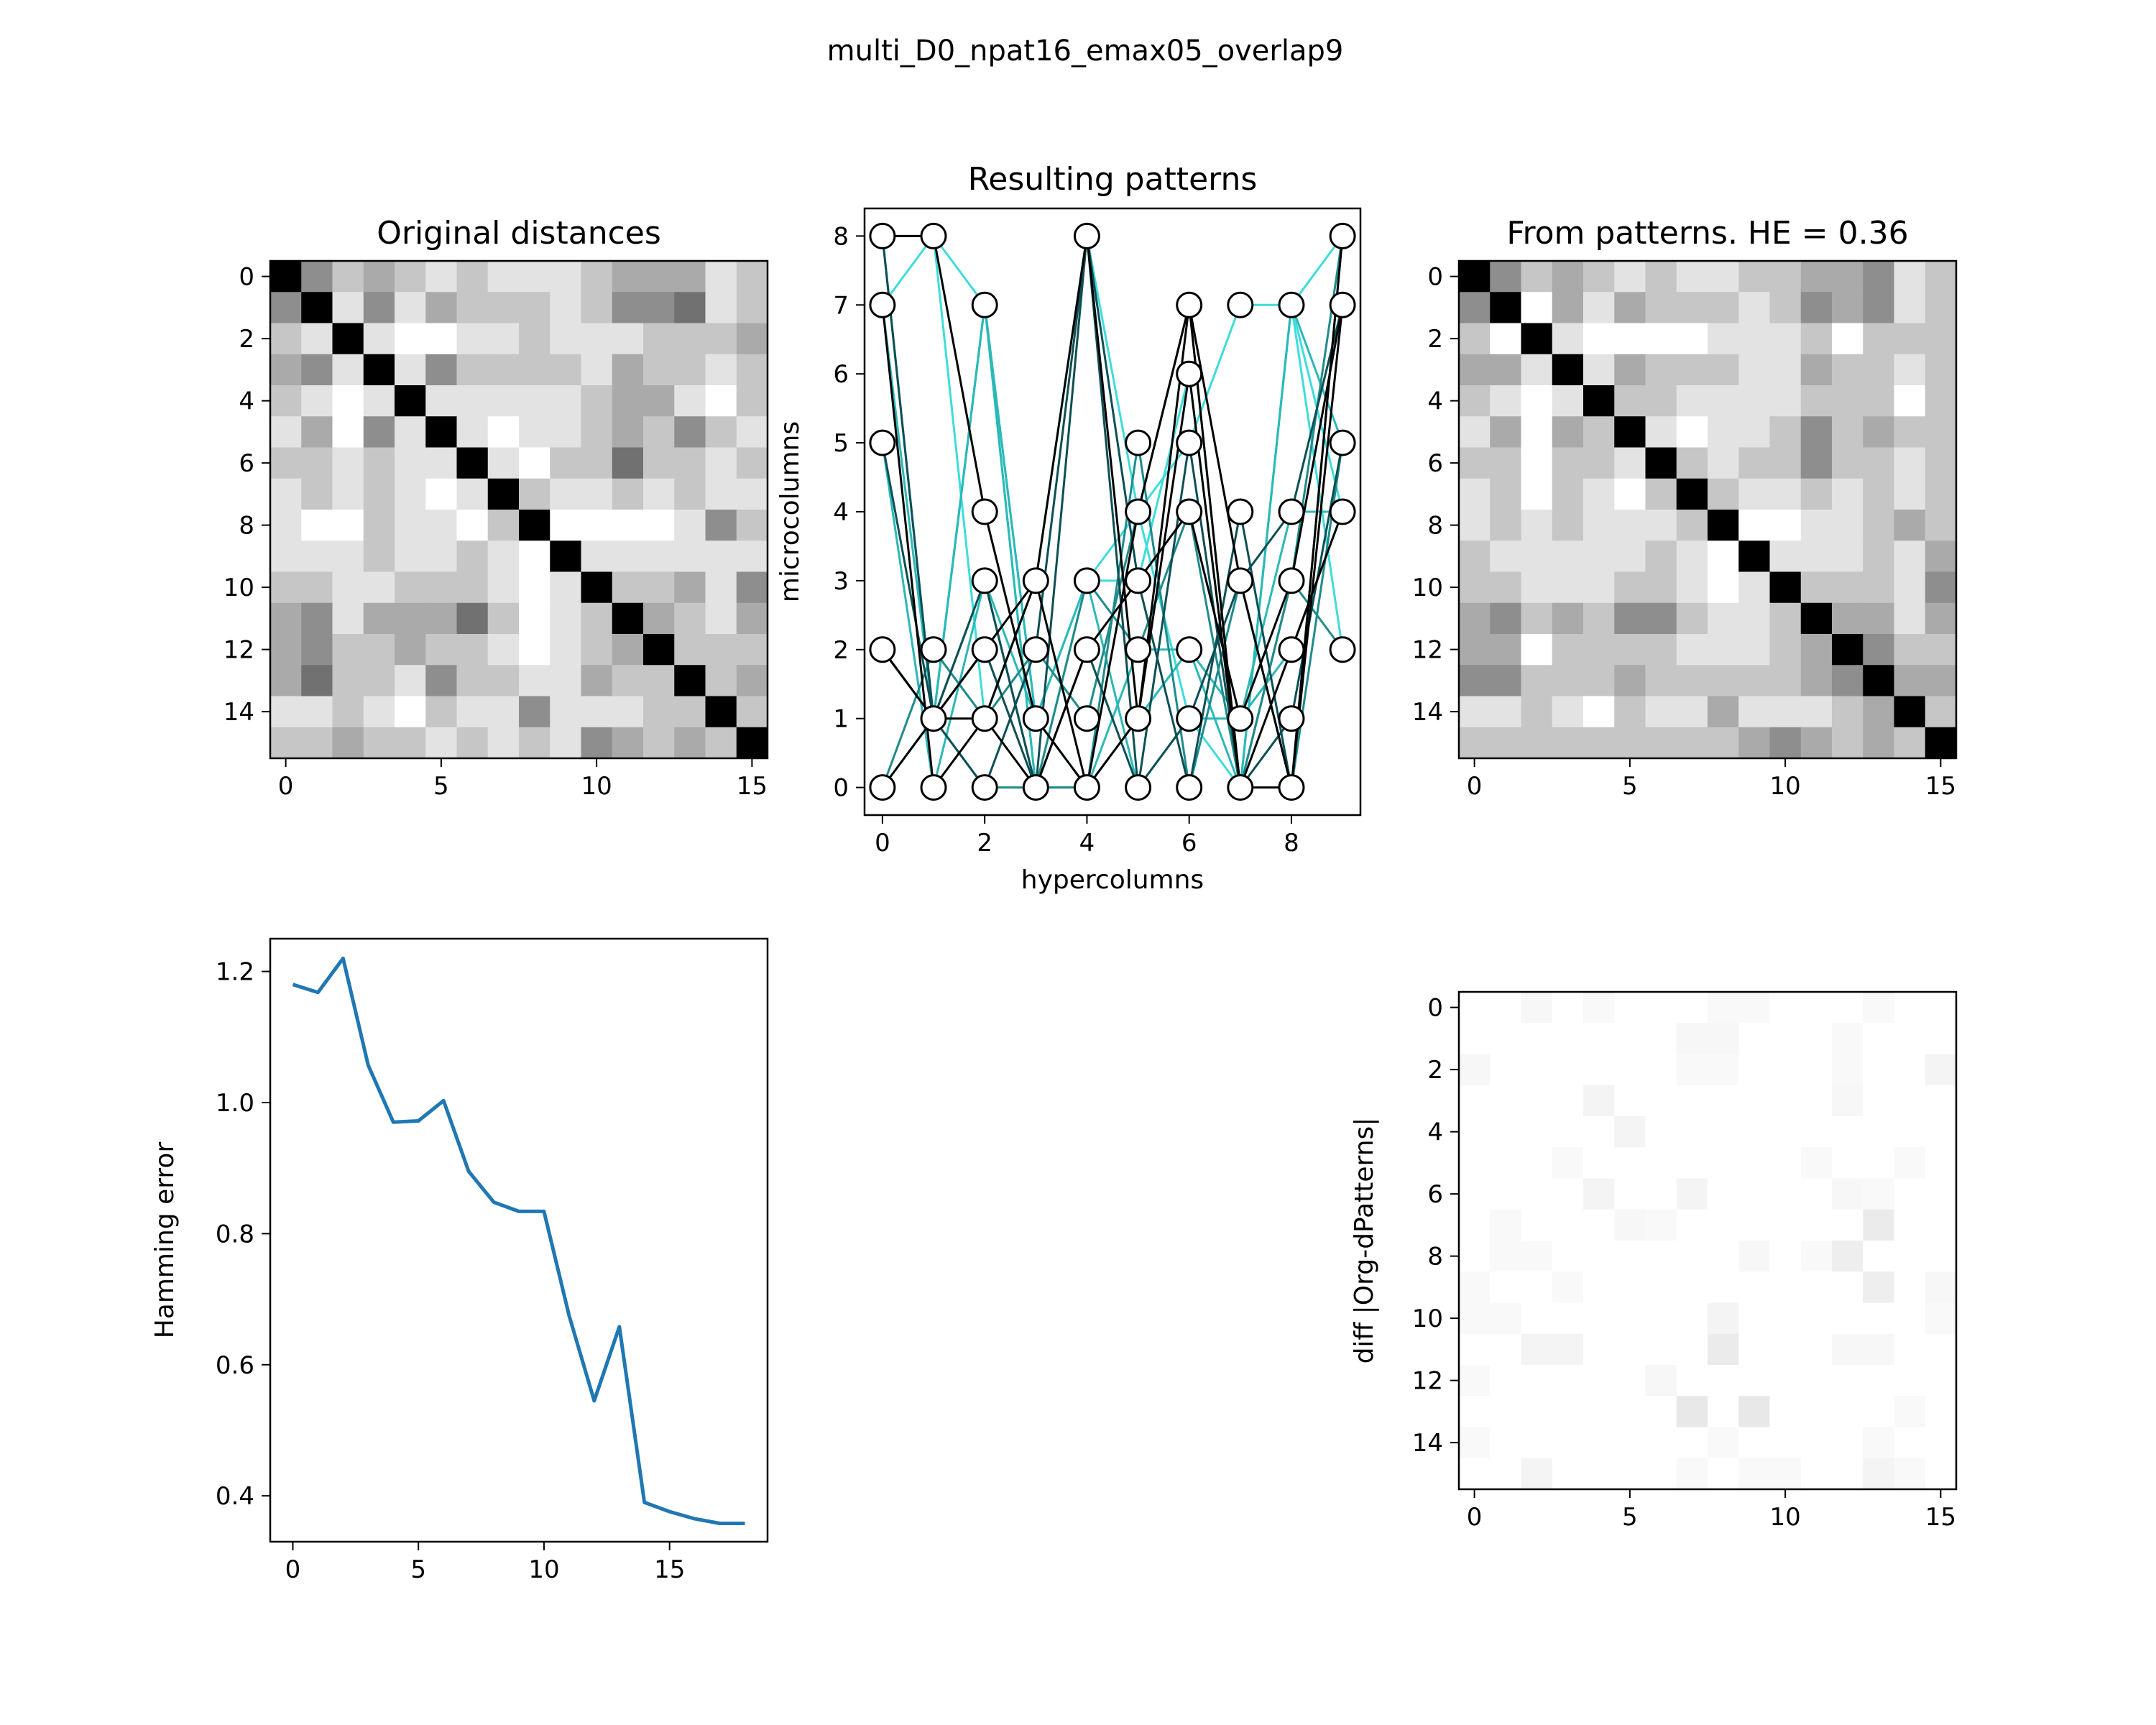 The height and width of the screenshot is (1725, 2156). I want to click on pattern-line, so click(1113, 476).